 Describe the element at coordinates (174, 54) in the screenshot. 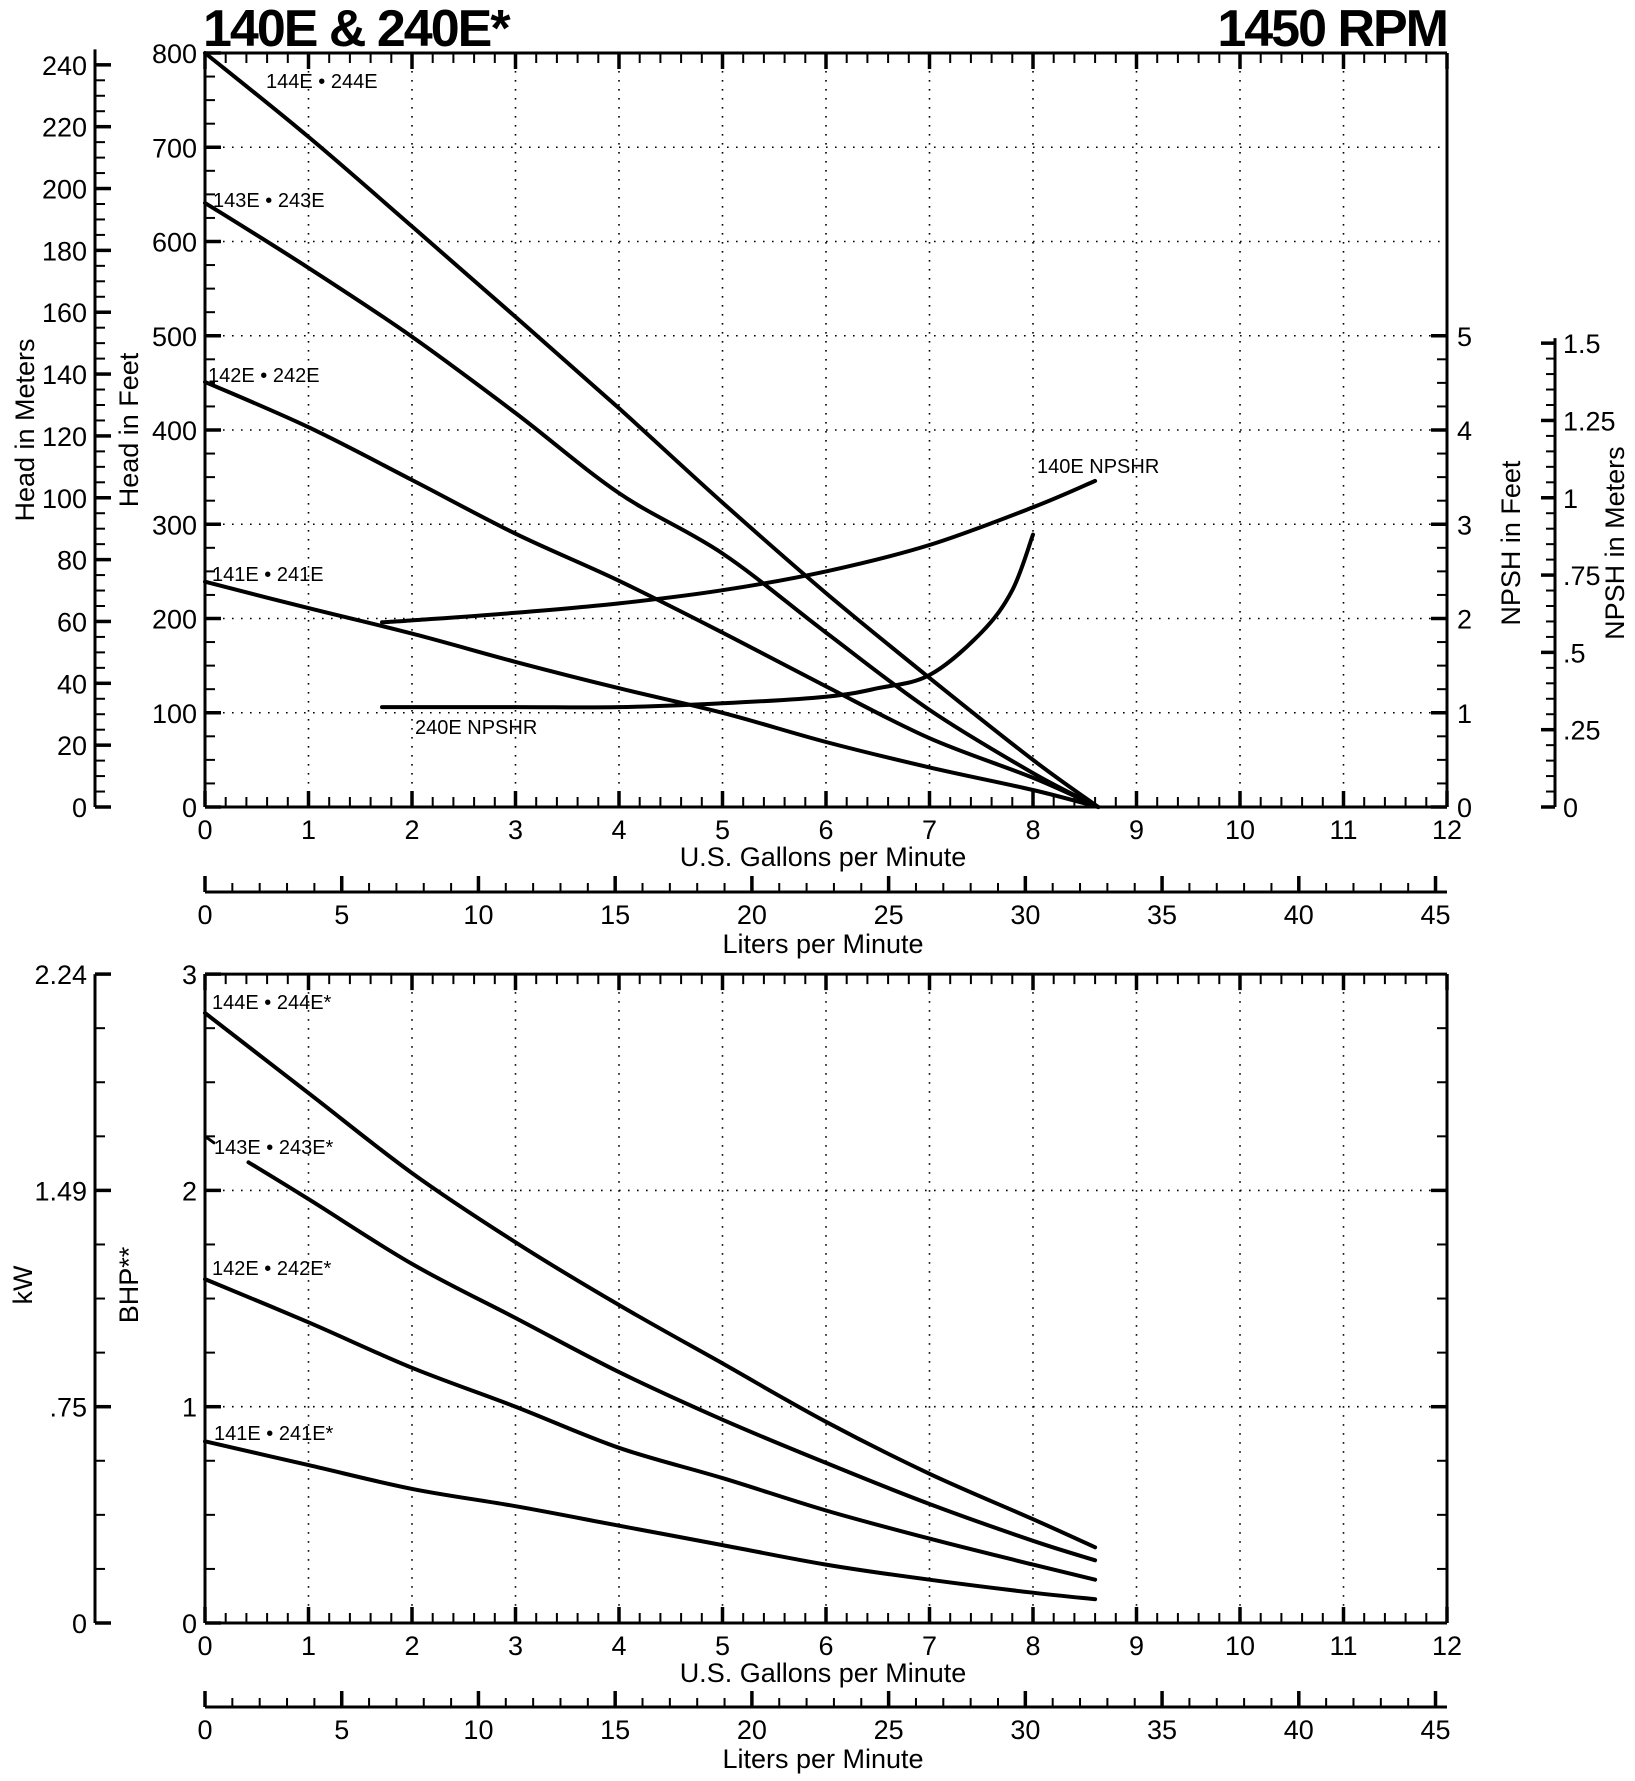

I see `y-tick-label-feet: 800` at that location.